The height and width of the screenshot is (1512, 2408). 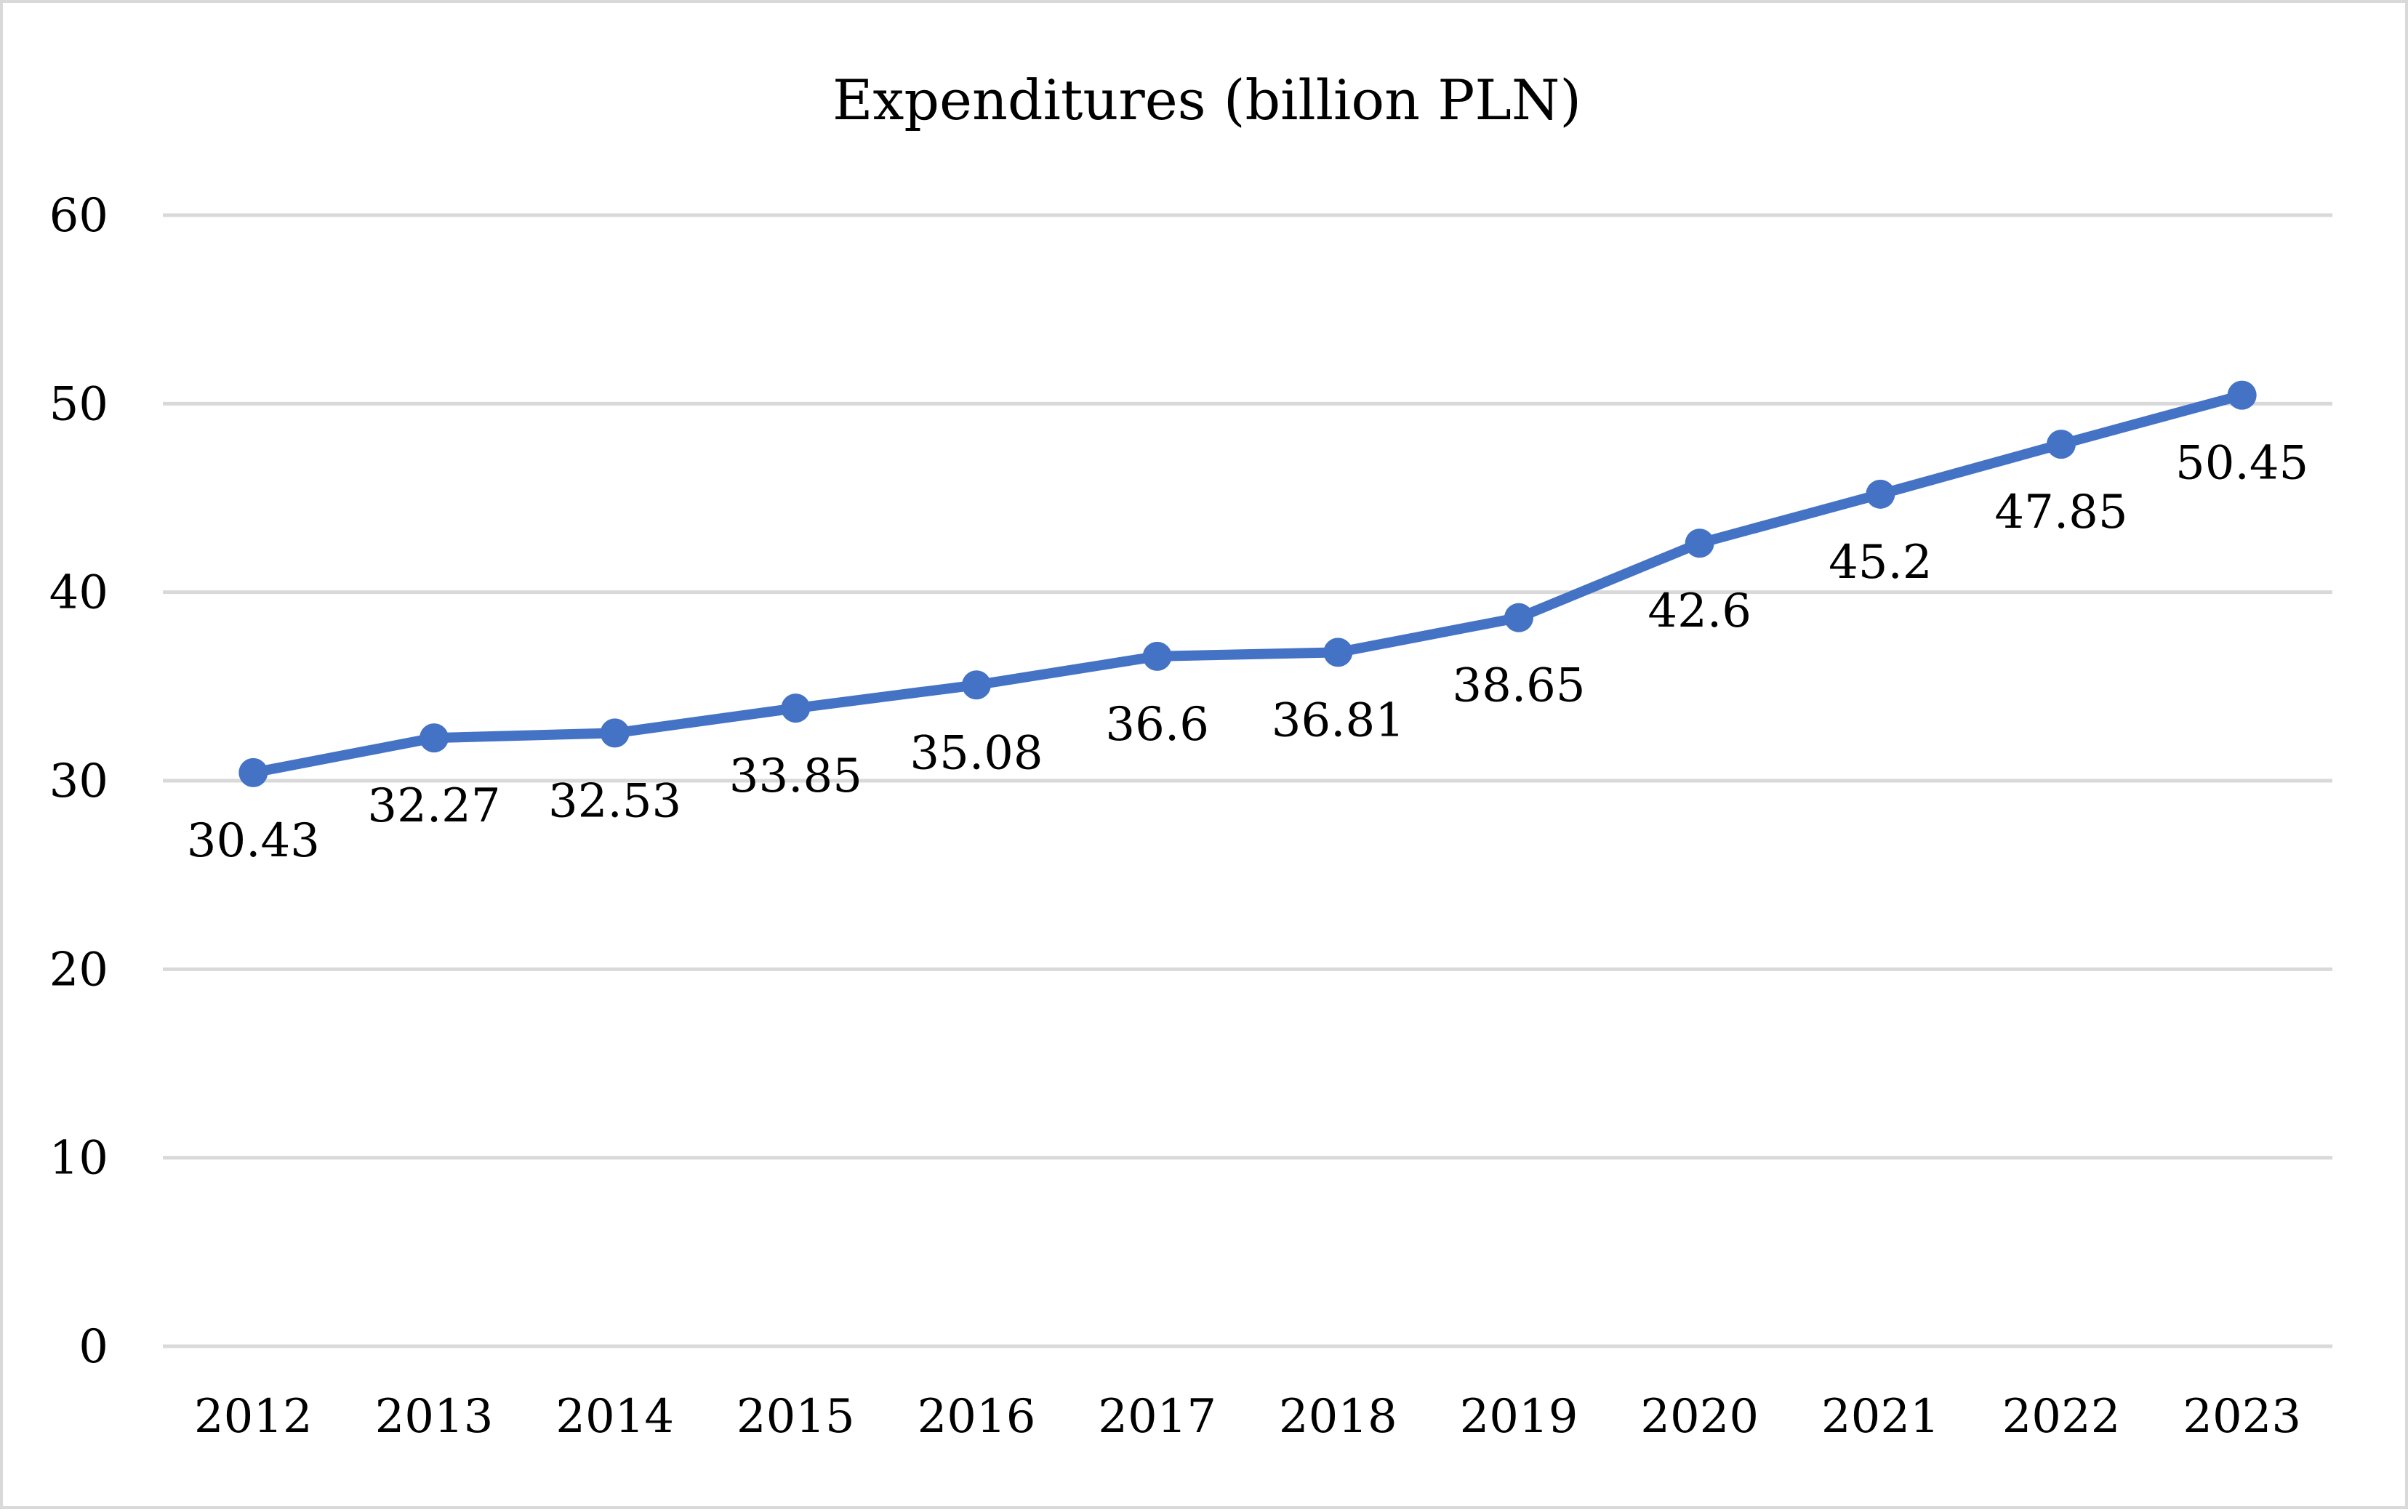 I want to click on y-tick-label: 60, so click(x=78, y=216).